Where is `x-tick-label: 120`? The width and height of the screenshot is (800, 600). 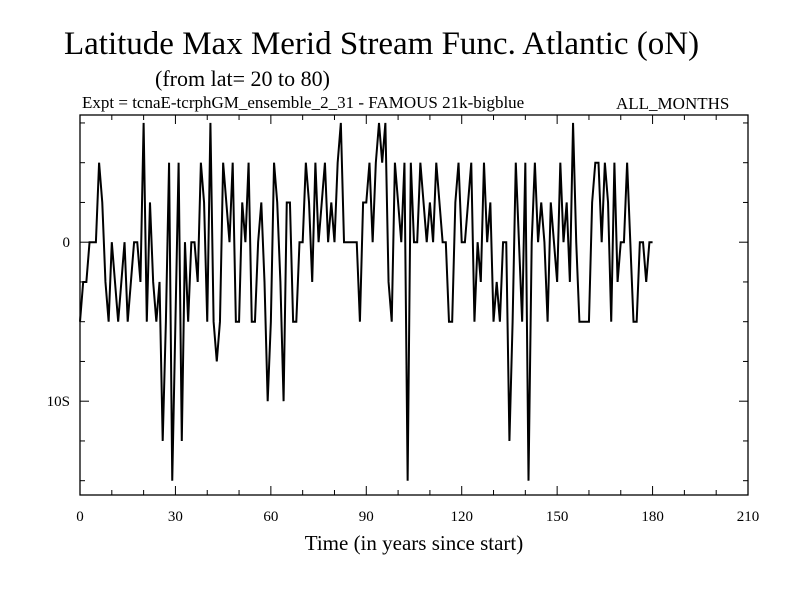 x-tick-label: 120 is located at coordinates (461, 517).